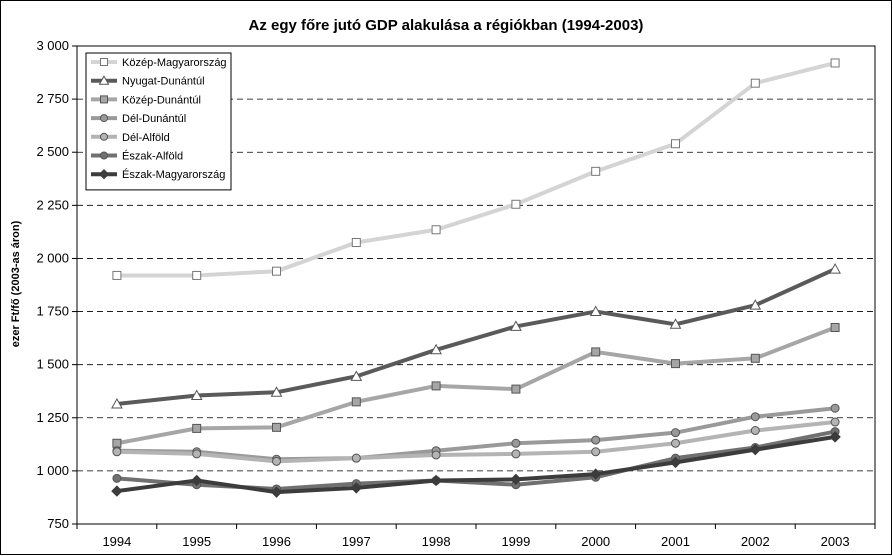 The height and width of the screenshot is (556, 893). What do you see at coordinates (52, 364) in the screenshot?
I see `y-tick-label: 1 500` at bounding box center [52, 364].